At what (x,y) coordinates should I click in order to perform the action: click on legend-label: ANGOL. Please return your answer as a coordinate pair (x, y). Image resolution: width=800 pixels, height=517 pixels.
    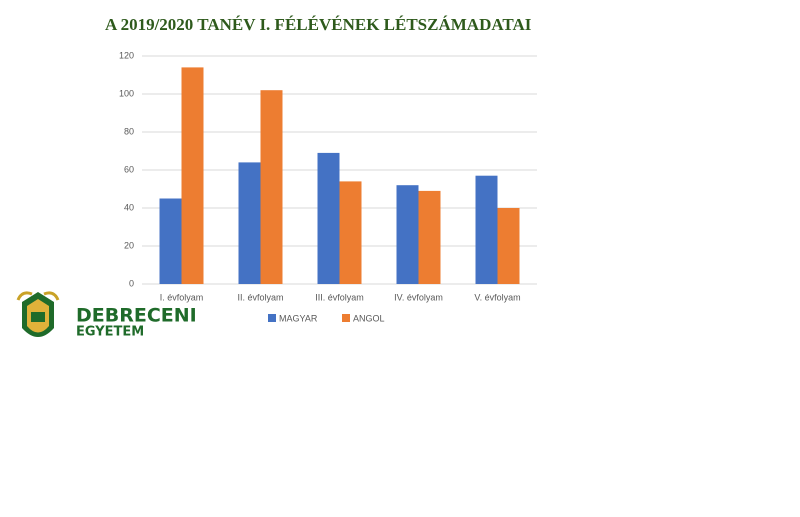
    Looking at the image, I should click on (369, 318).